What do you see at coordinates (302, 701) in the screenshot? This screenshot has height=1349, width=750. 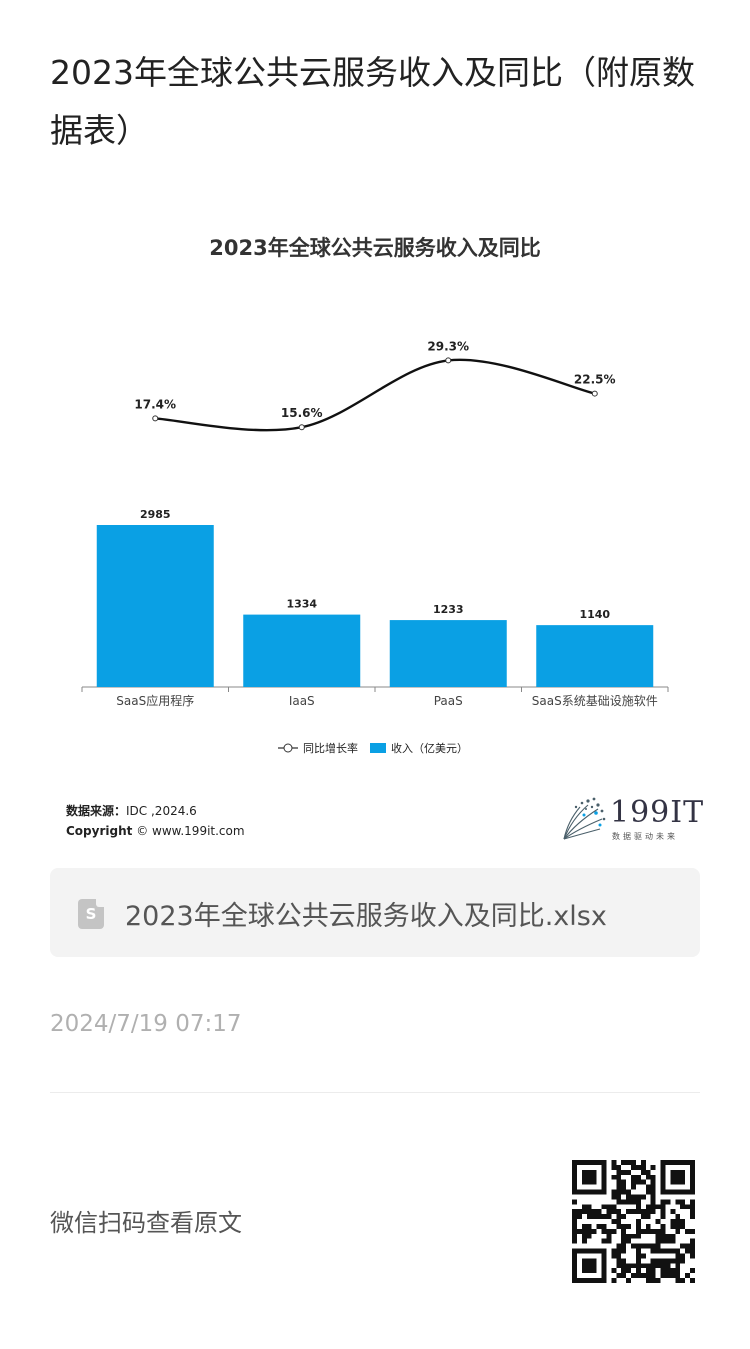 I see `x-tick-label: IaaS` at bounding box center [302, 701].